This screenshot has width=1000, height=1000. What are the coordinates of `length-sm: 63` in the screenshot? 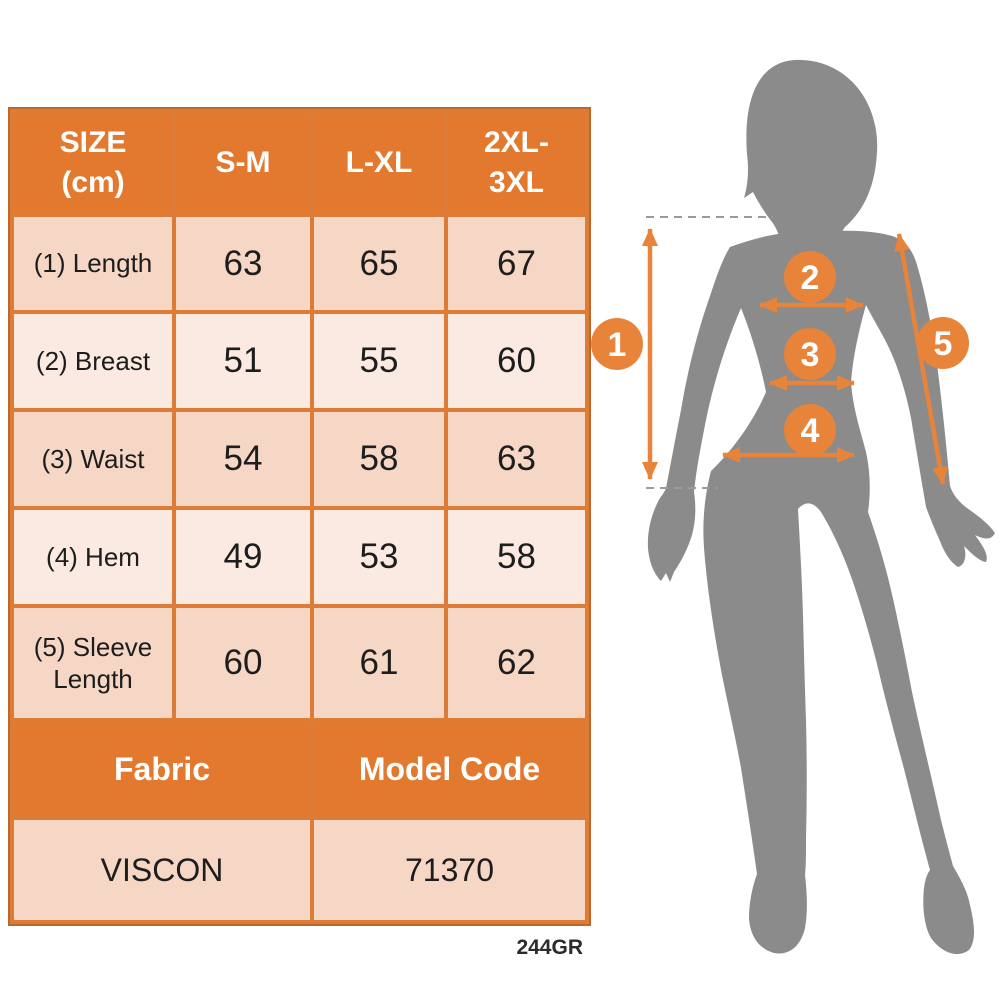 It's located at (243, 263).